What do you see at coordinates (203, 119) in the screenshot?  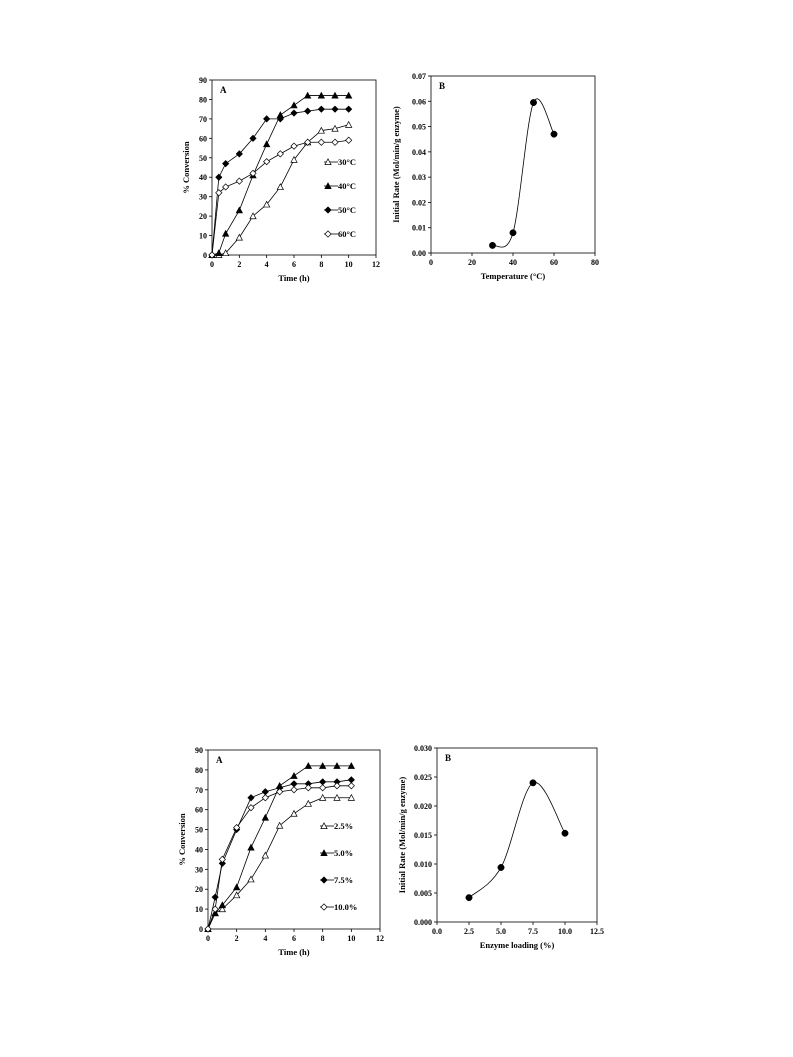 I see `y-tick-label: 70` at bounding box center [203, 119].